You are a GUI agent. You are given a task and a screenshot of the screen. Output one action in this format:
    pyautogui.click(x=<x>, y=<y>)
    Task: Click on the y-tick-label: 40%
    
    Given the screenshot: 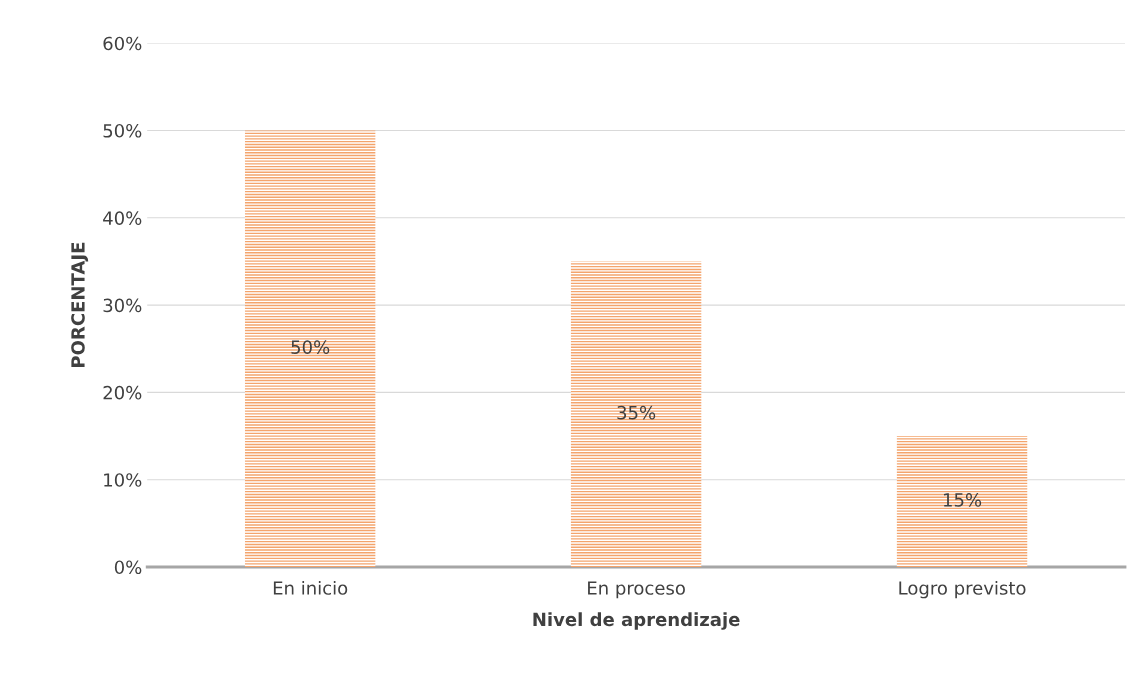 What is the action you would take?
    pyautogui.click(x=122, y=218)
    